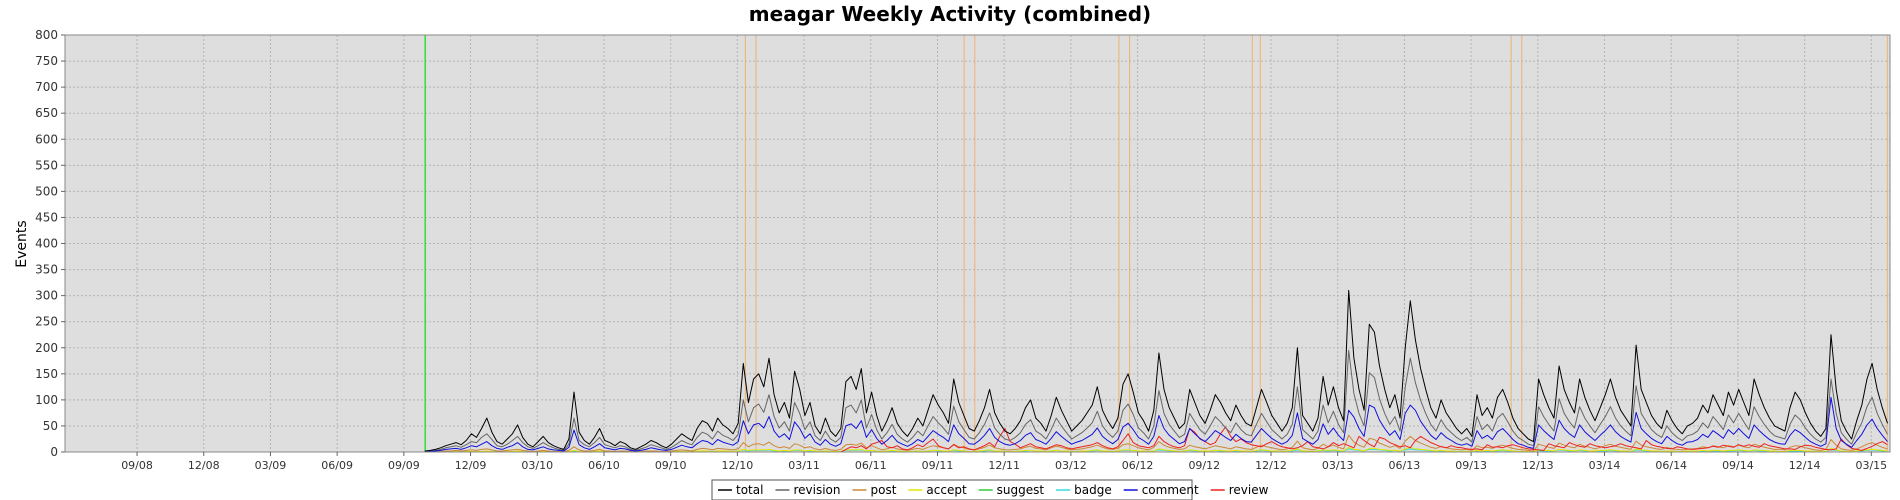  Describe the element at coordinates (1093, 490) in the screenshot. I see `legend-label-badge: badge` at that location.